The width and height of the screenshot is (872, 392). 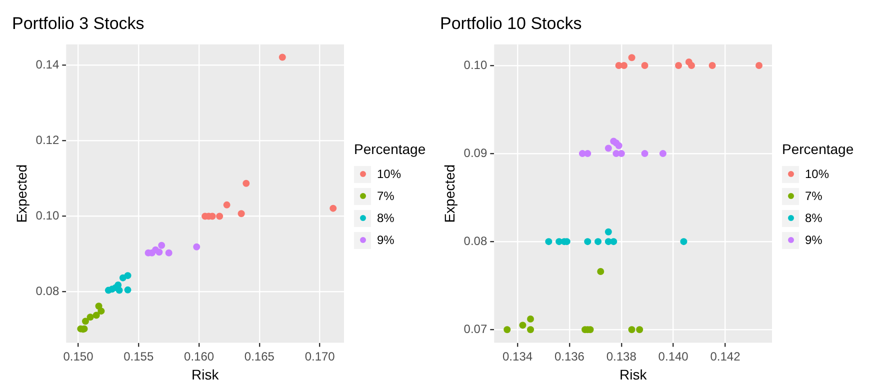 What do you see at coordinates (78, 356) in the screenshot?
I see `x-tick-label: 0.150` at bounding box center [78, 356].